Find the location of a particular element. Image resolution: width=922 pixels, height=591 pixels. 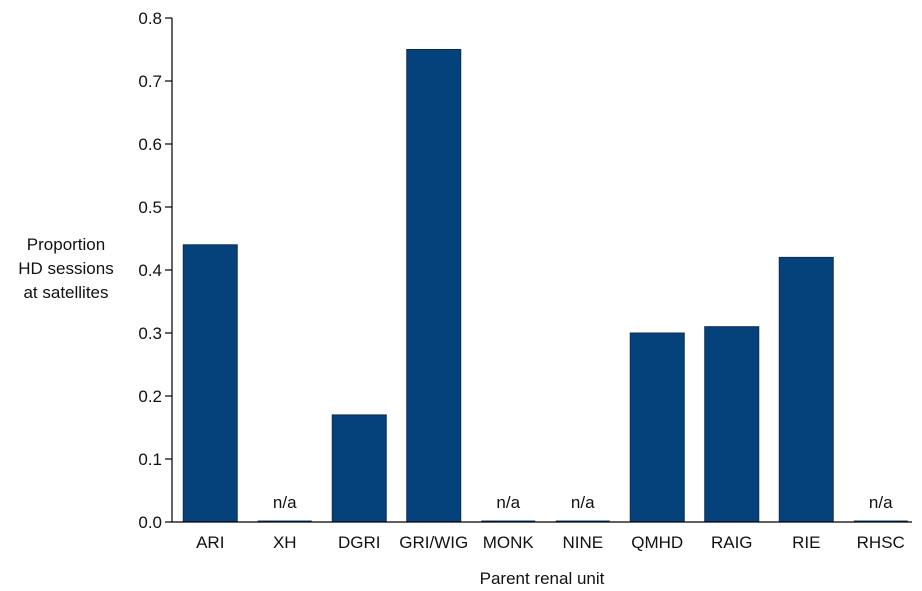

y-tick-label: 0.6 is located at coordinates (150, 144).